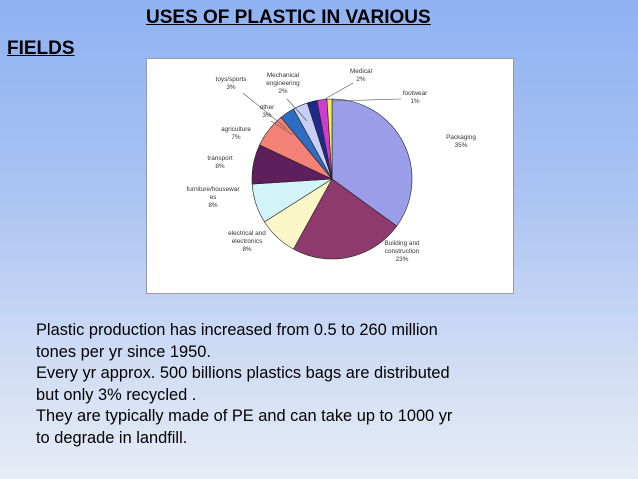  Describe the element at coordinates (247, 241) in the screenshot. I see `slice-label: electrical and electronics 8%` at that location.